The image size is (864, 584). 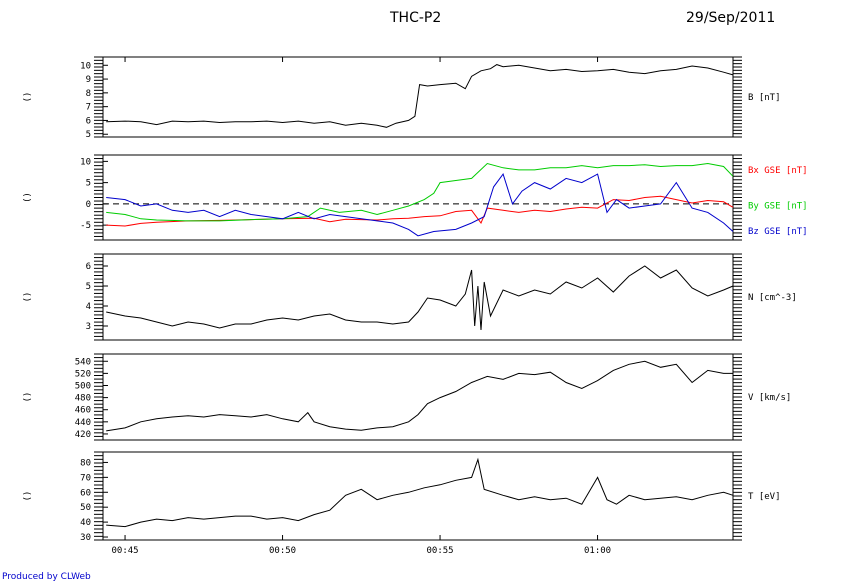 What do you see at coordinates (731, 18) in the screenshot?
I see `chart-date: 29/Sep/2011` at bounding box center [731, 18].